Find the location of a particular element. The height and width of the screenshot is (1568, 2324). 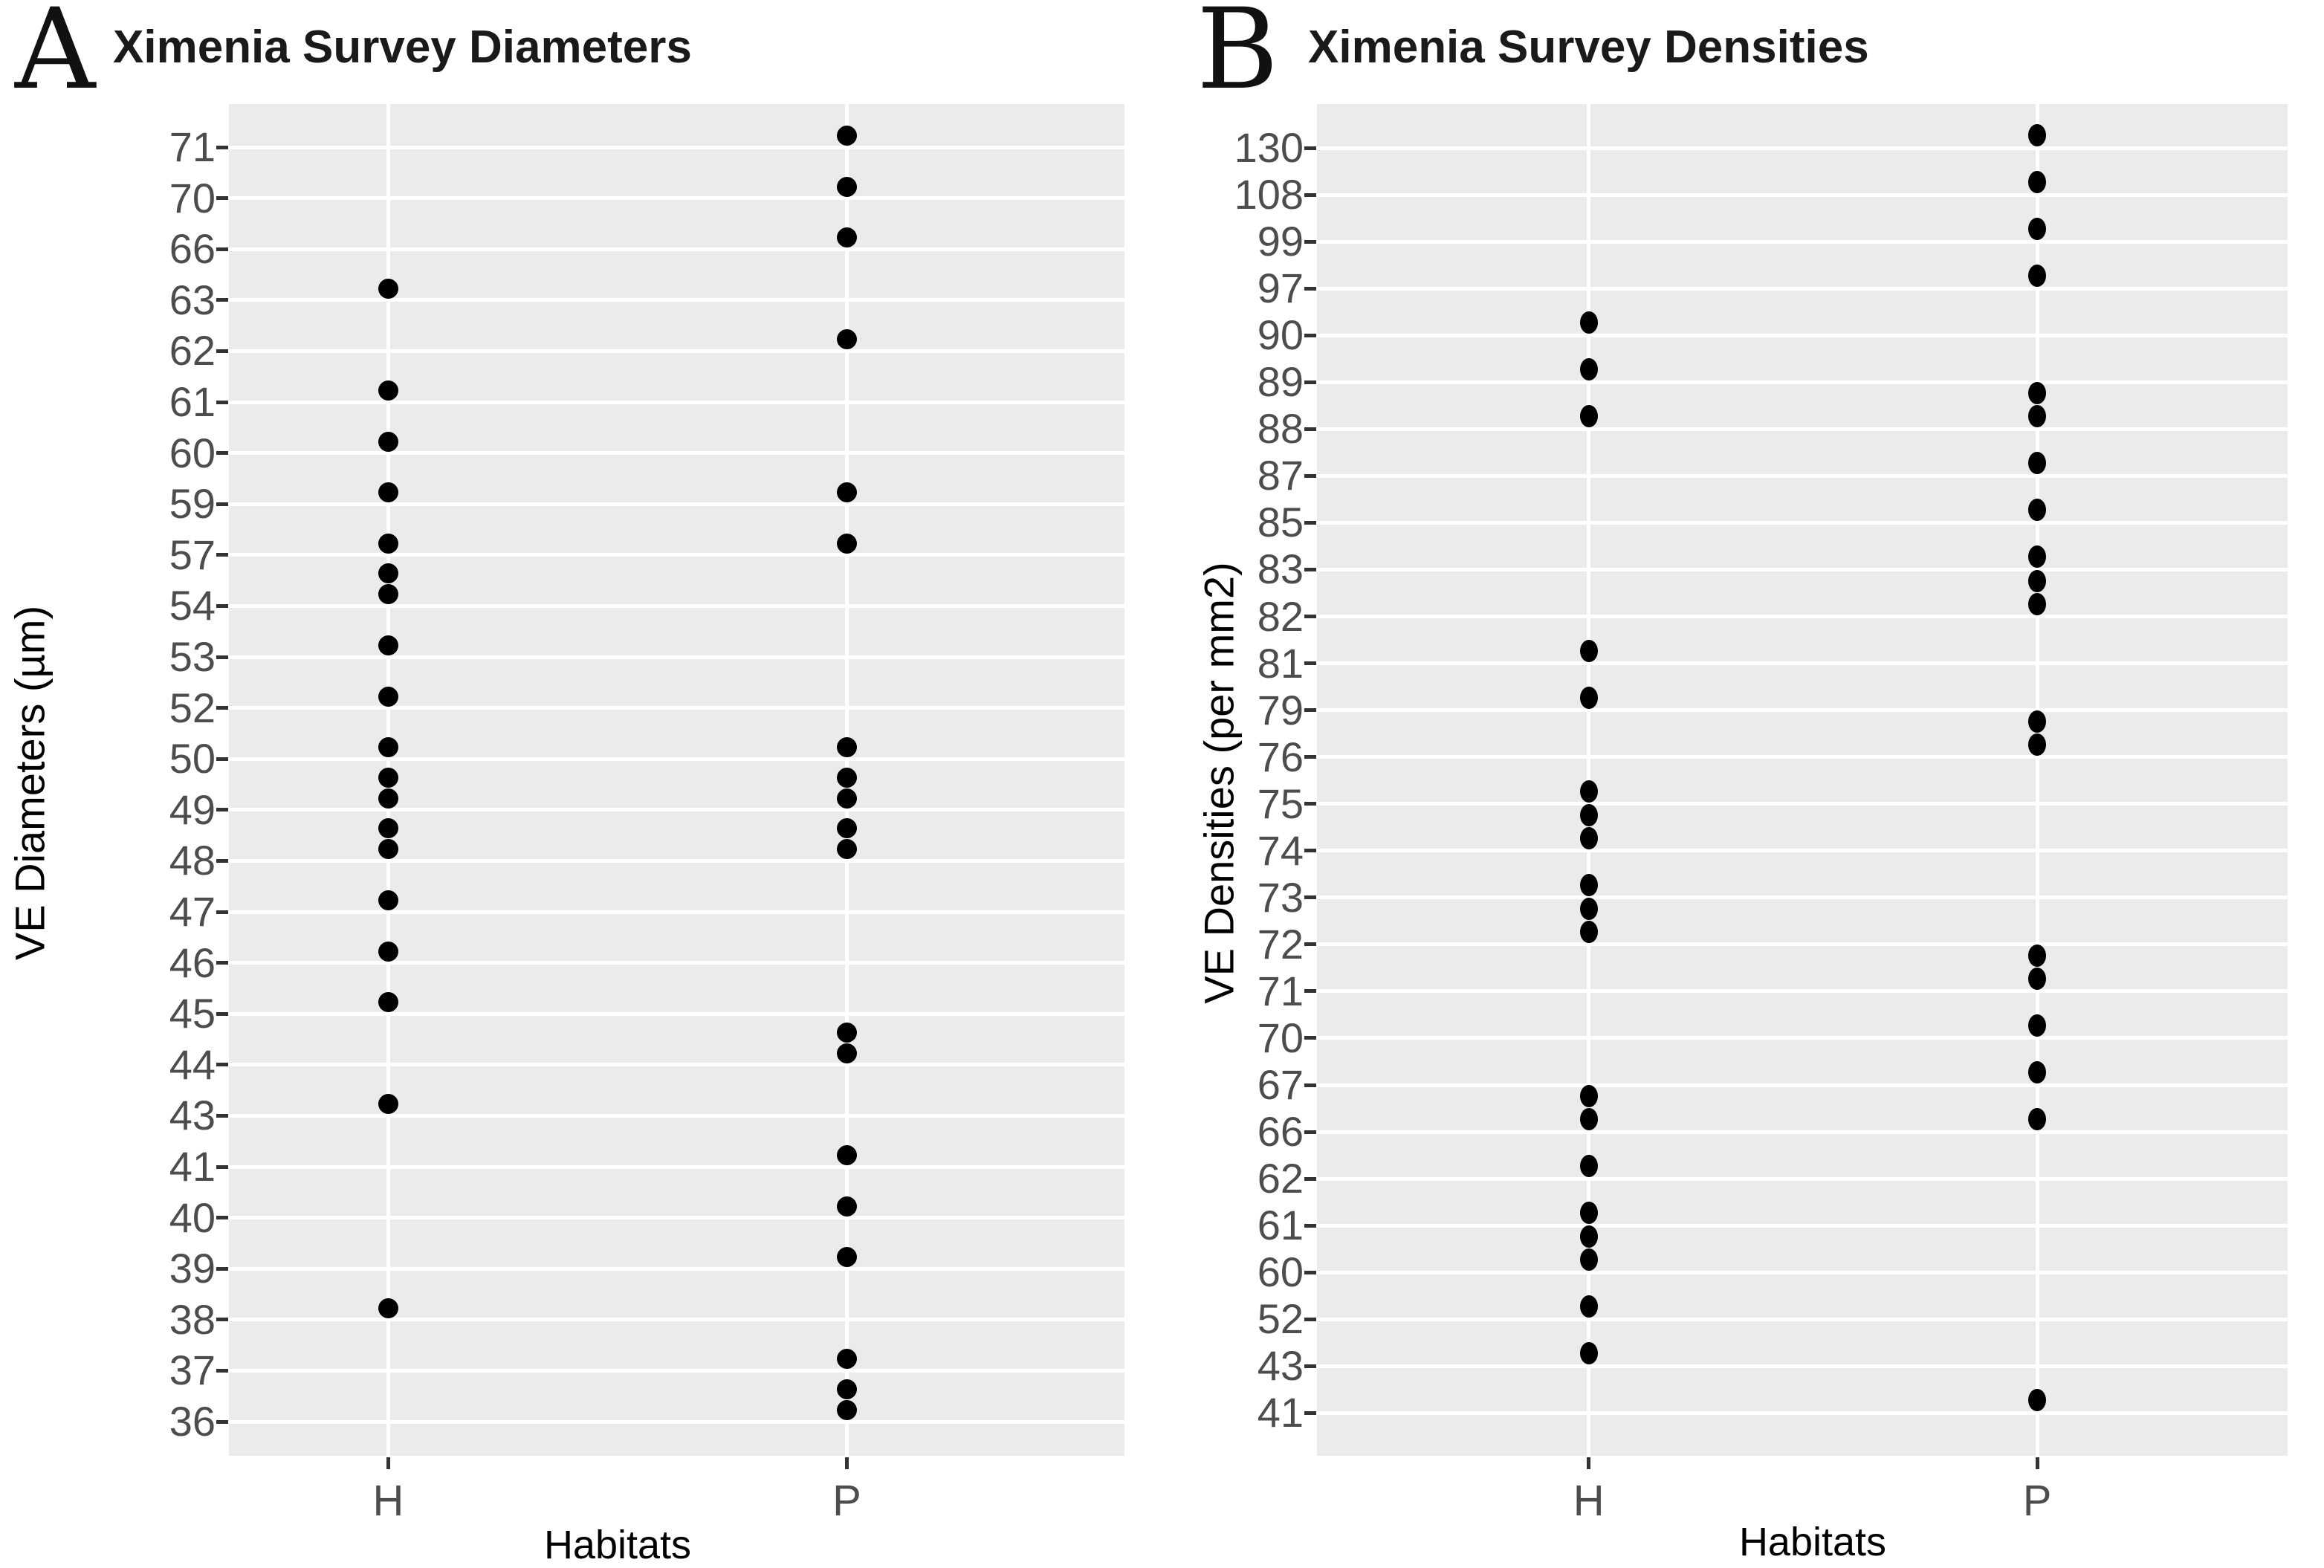

y-tick-label: 59 is located at coordinates (192, 504).